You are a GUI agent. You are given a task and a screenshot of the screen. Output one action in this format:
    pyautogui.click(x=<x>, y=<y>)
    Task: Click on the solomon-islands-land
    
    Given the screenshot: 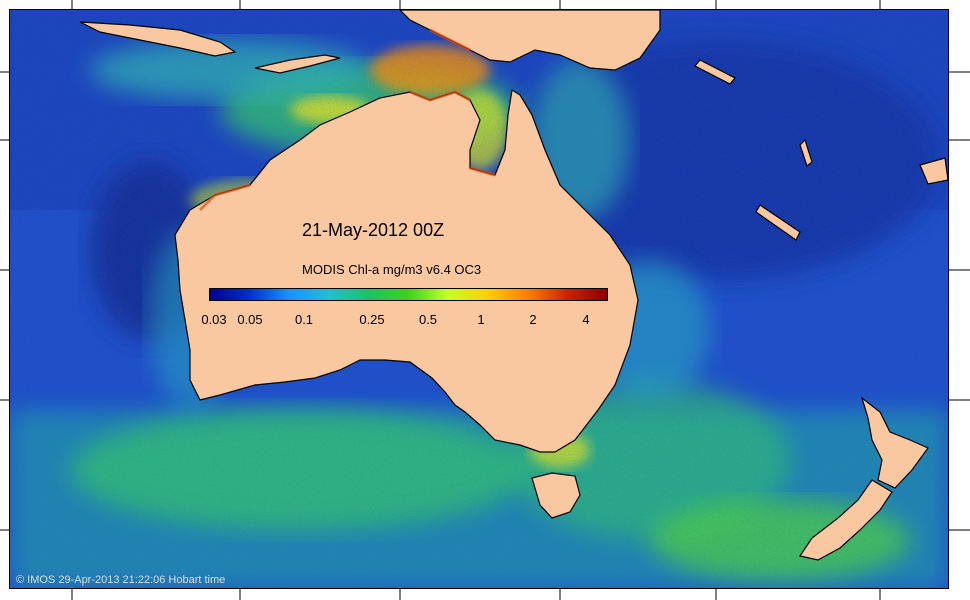 What is the action you would take?
    pyautogui.click(x=715, y=72)
    